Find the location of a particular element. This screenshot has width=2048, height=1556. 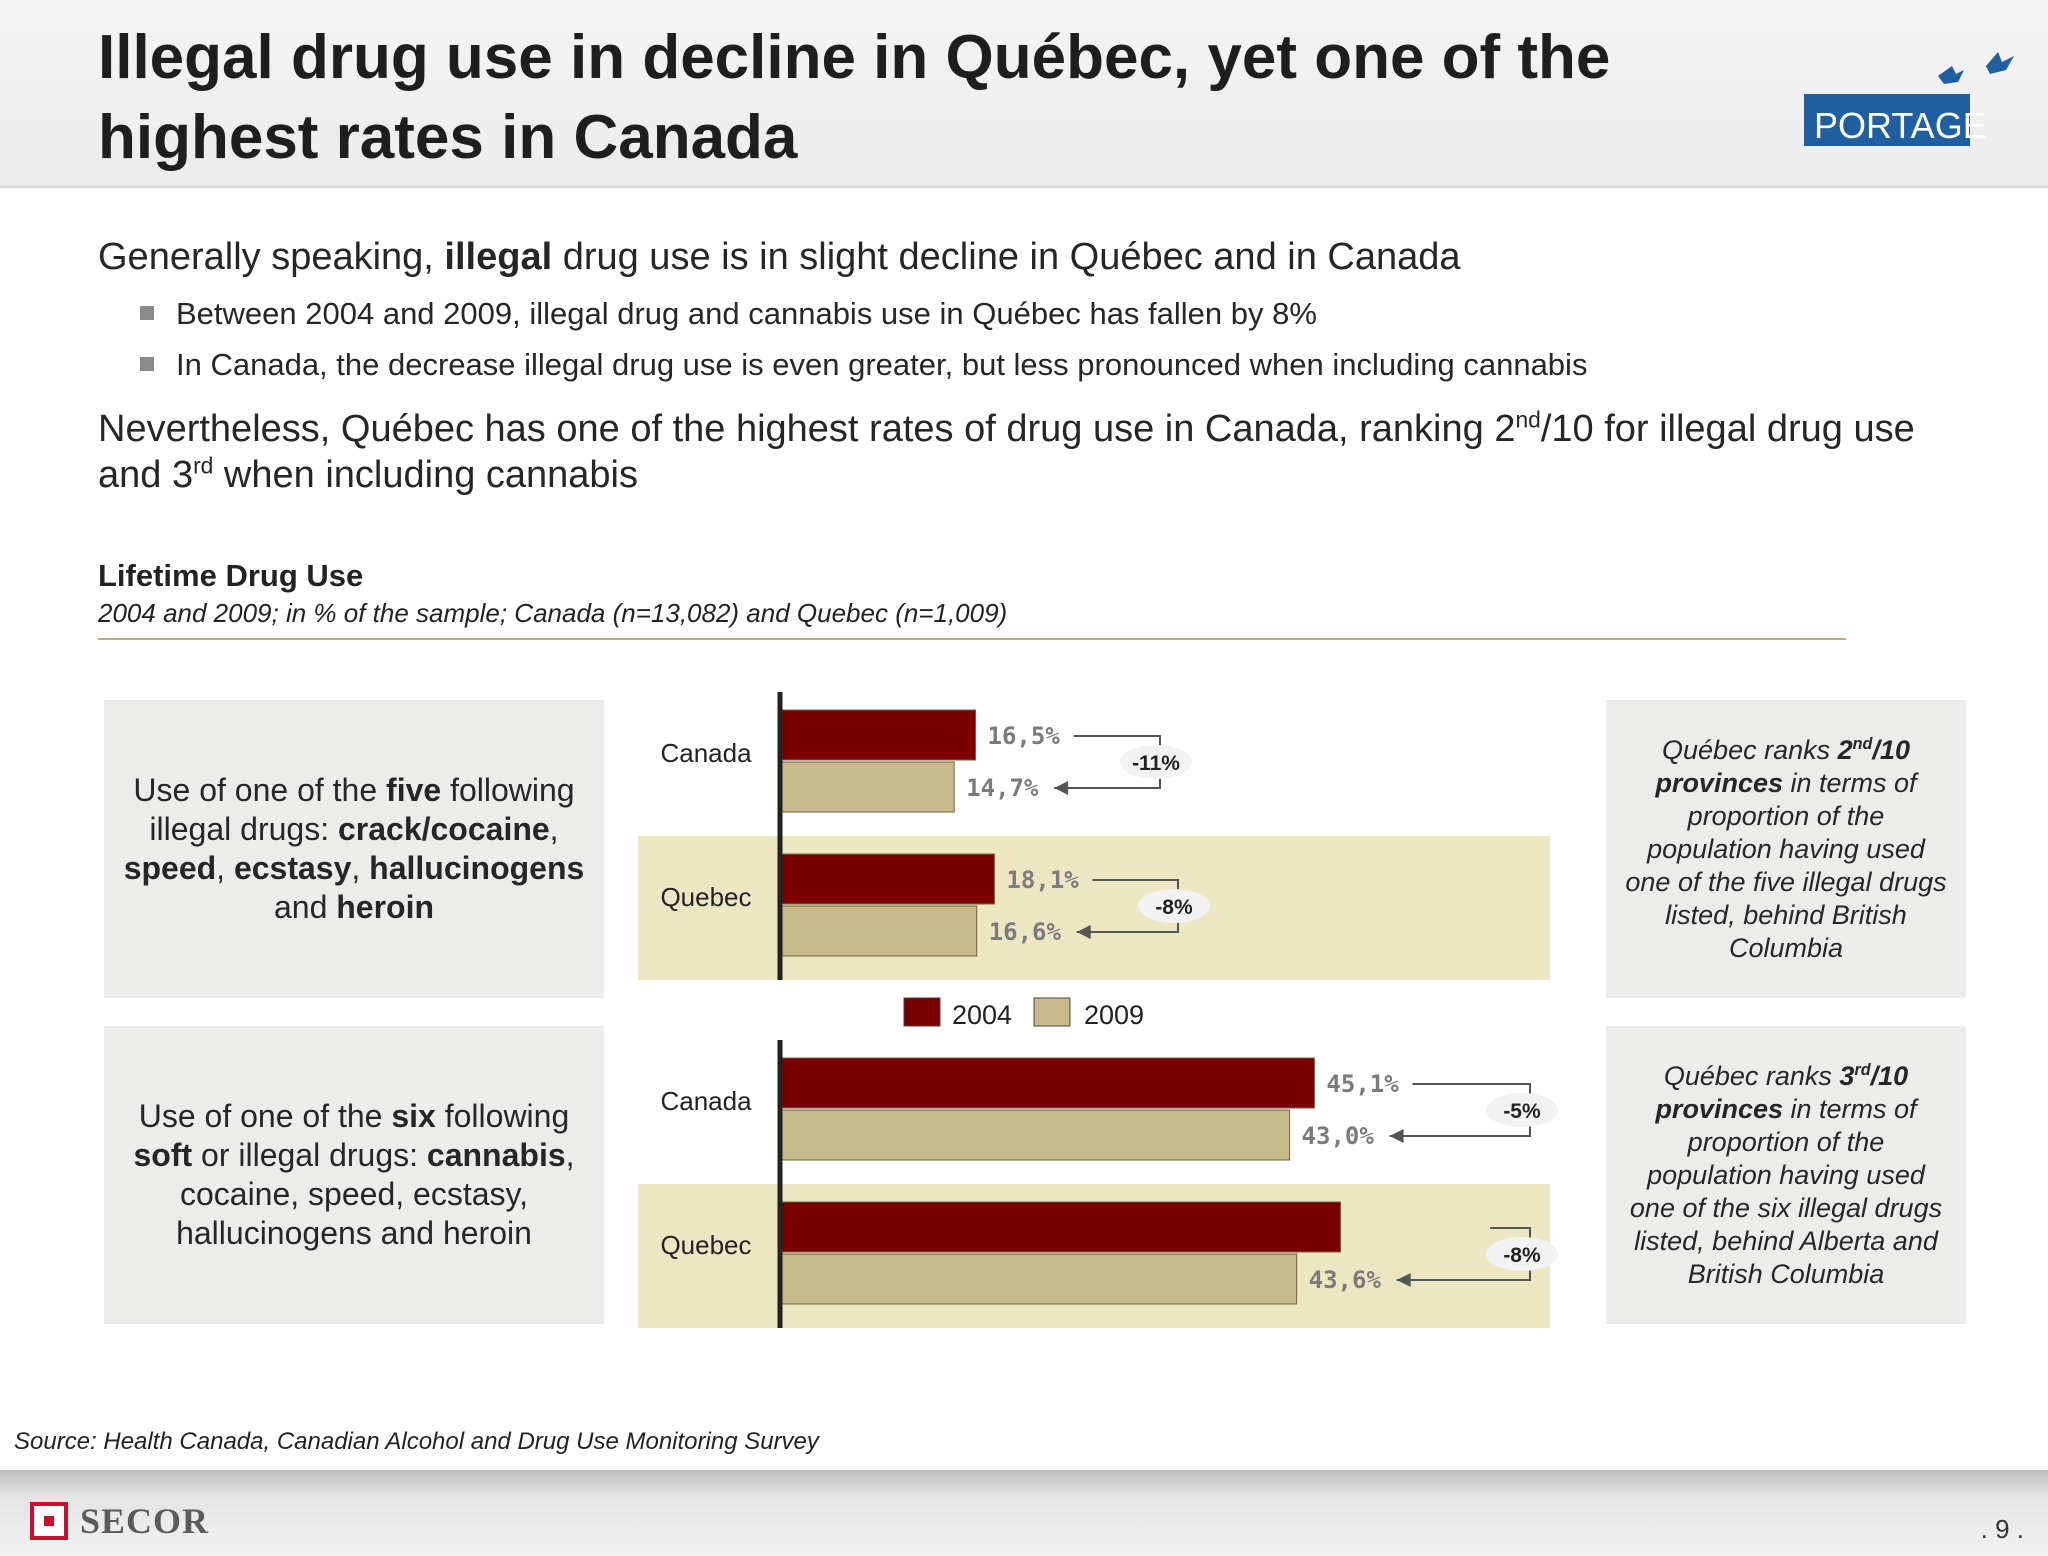

value-label: 14,7% is located at coordinates (1002, 788).